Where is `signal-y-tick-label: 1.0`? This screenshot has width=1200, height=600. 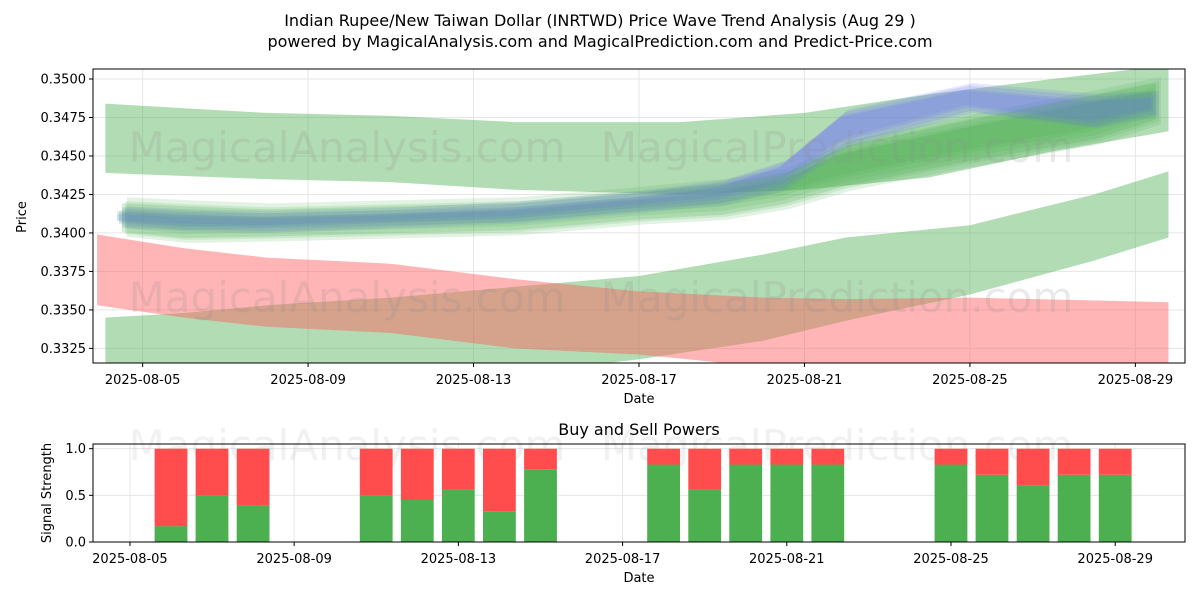
signal-y-tick-label: 1.0 is located at coordinates (75, 449).